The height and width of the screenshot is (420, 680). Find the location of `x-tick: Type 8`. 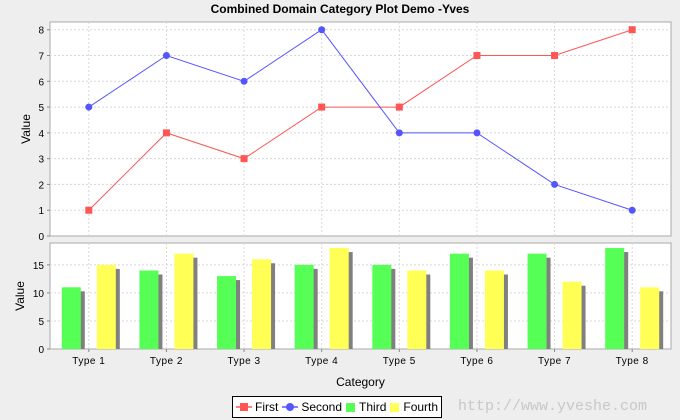

x-tick: Type 8 is located at coordinates (632, 361).